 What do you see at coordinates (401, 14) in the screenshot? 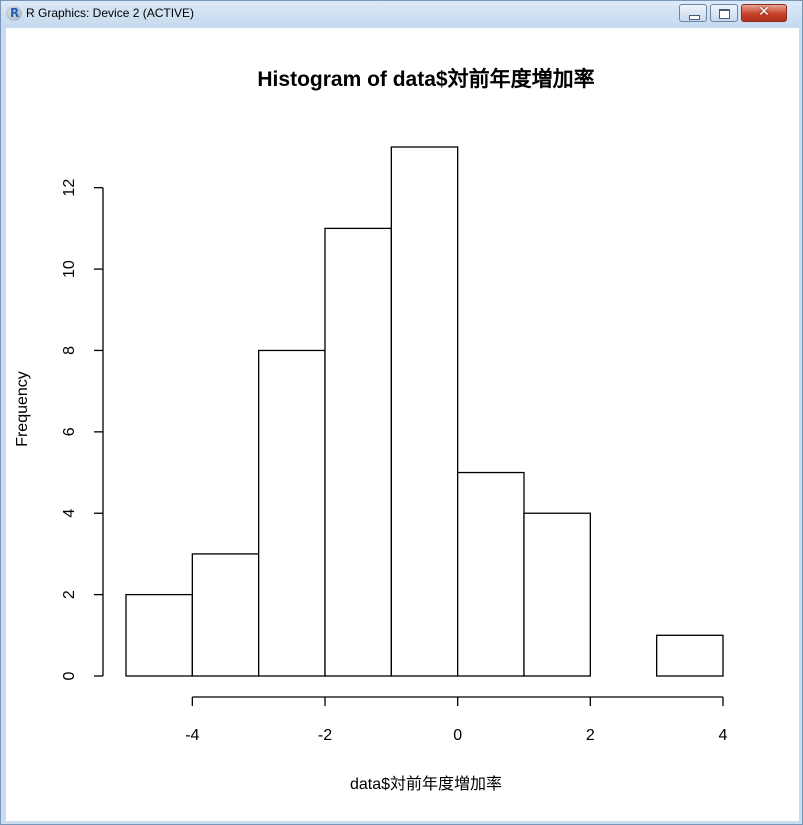
I see `title-bar: R R Graphics: Device 2 (ACTIVE) ✕` at bounding box center [401, 14].